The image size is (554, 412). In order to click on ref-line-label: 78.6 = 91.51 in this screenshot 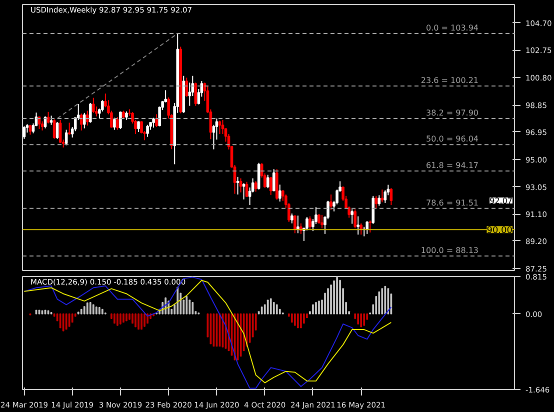, I will do `click(452, 203)`.